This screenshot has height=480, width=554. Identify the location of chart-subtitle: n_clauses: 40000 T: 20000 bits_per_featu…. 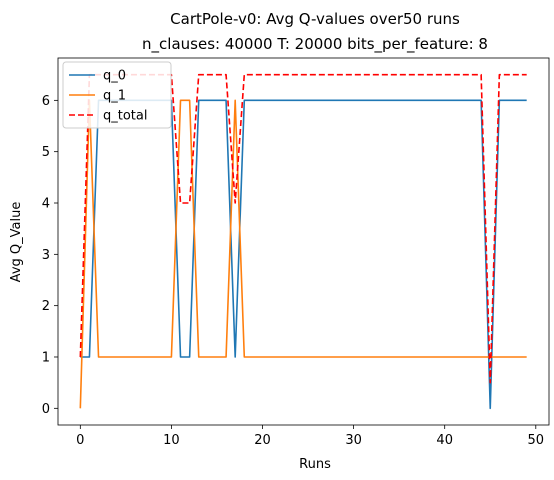
(315, 44).